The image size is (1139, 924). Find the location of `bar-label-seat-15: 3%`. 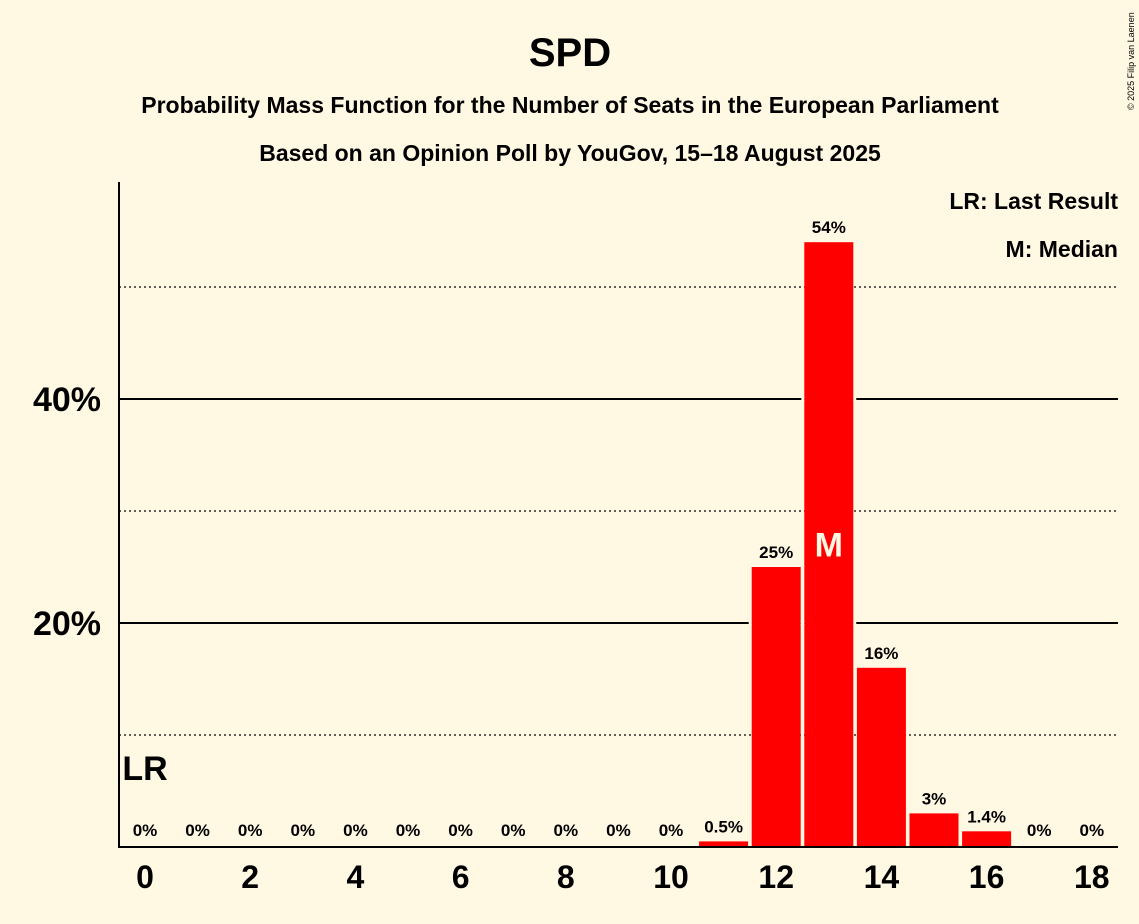

bar-label-seat-15: 3% is located at coordinates (934, 798).